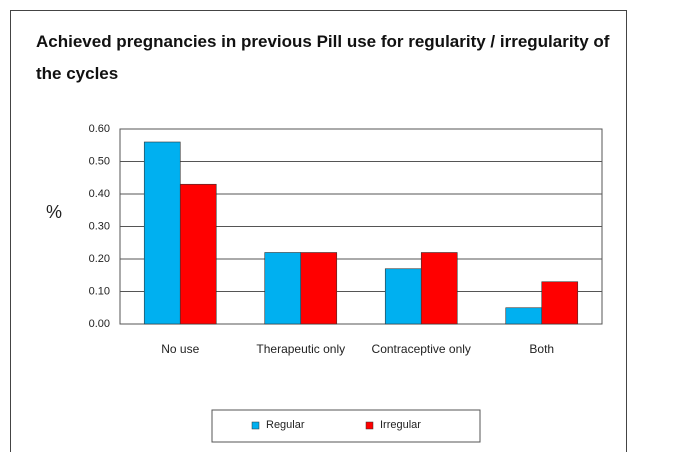 This screenshot has width=680, height=452. I want to click on y-tick-label: 0.10, so click(99, 291).